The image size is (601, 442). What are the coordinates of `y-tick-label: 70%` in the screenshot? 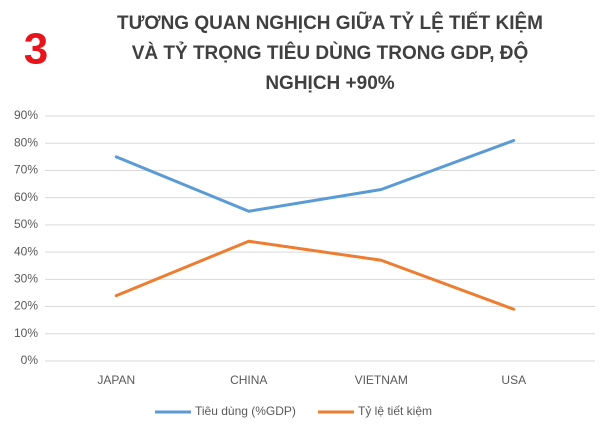 It's located at (26, 170).